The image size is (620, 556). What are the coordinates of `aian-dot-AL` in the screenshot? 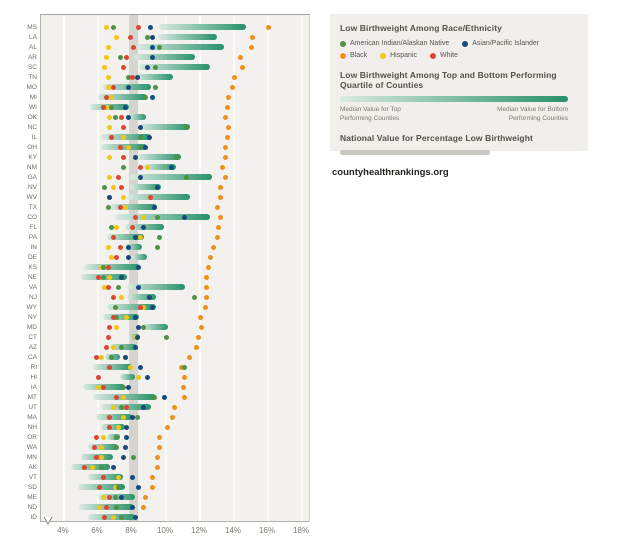 It's located at (159, 47).